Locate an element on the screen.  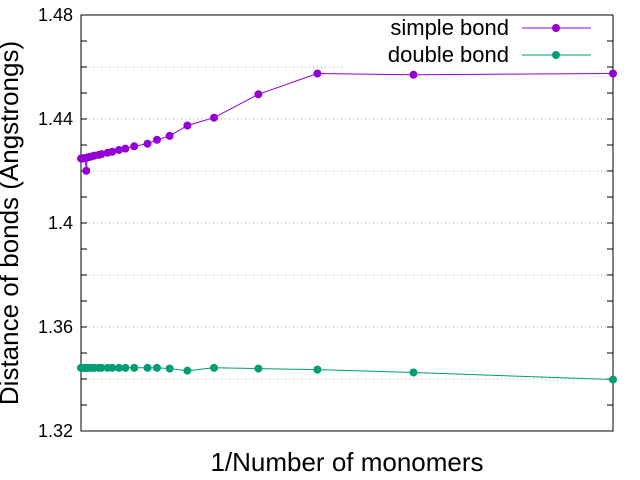
series-line is located at coordinates (347, 373).